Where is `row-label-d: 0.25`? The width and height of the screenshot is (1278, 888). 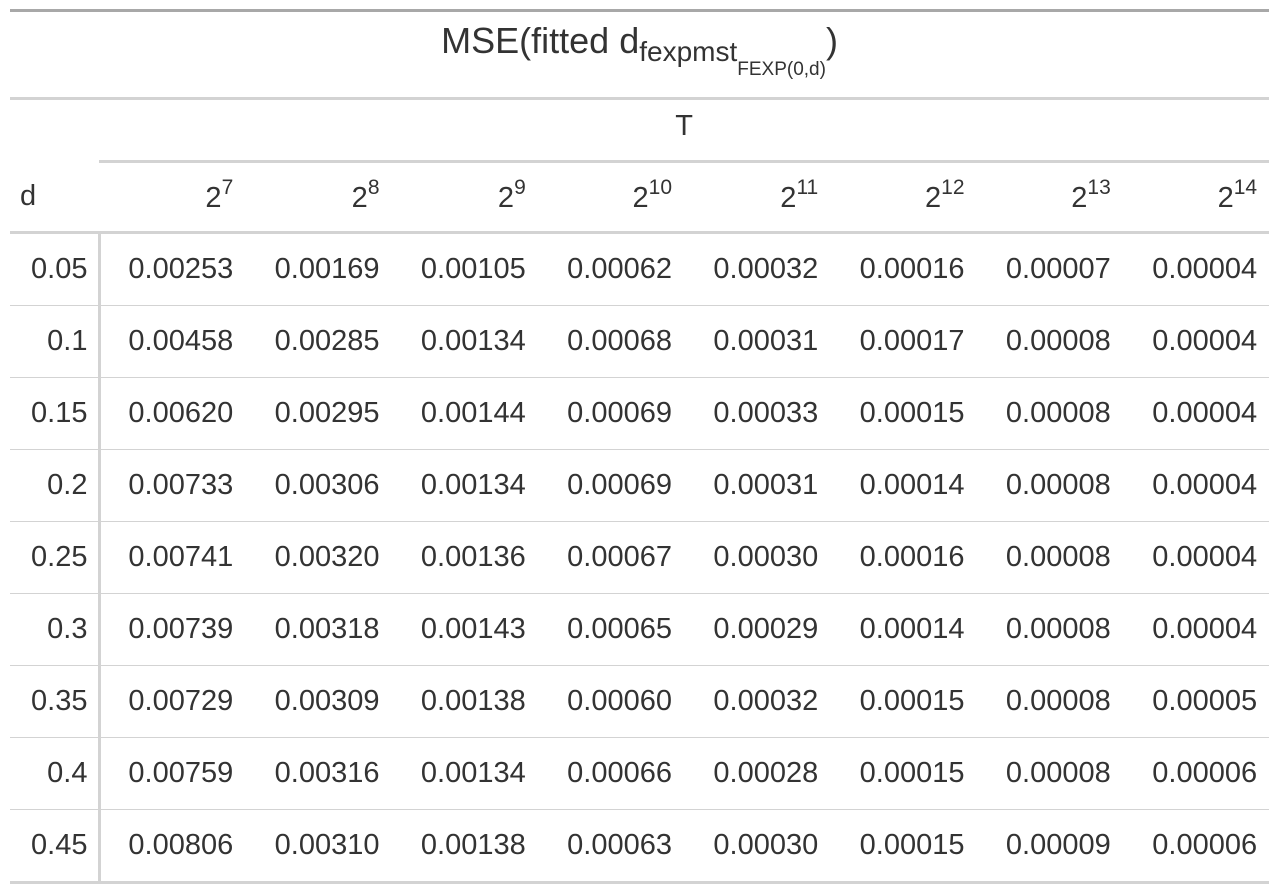
row-label-d: 0.25 is located at coordinates (55, 557).